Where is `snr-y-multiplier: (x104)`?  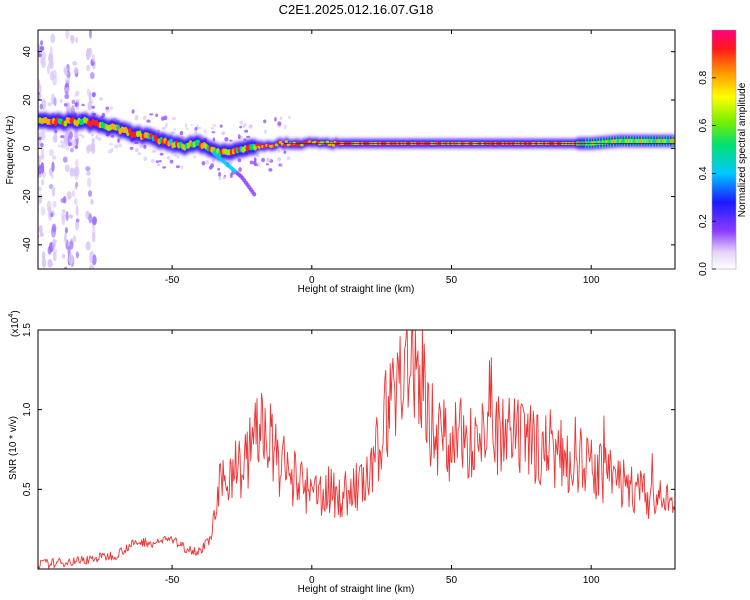 snr-y-multiplier: (x104) is located at coordinates (14, 323).